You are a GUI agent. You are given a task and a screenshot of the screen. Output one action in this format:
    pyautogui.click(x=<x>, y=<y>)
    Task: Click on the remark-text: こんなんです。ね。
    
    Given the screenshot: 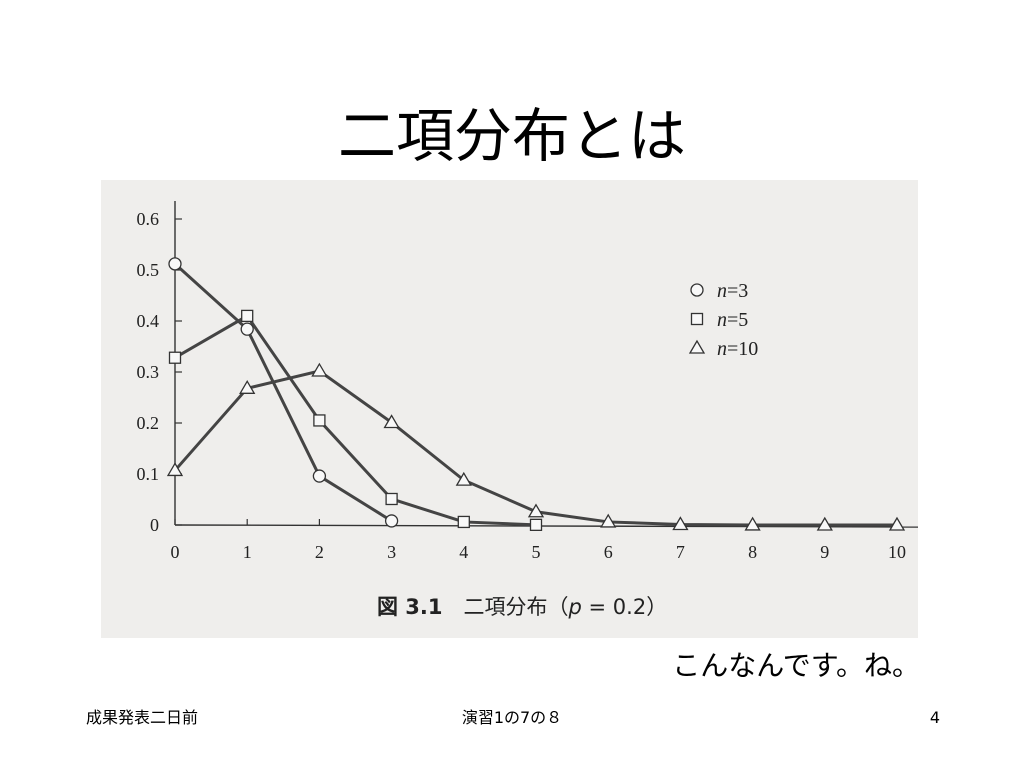 What is the action you would take?
    pyautogui.click(x=796, y=665)
    